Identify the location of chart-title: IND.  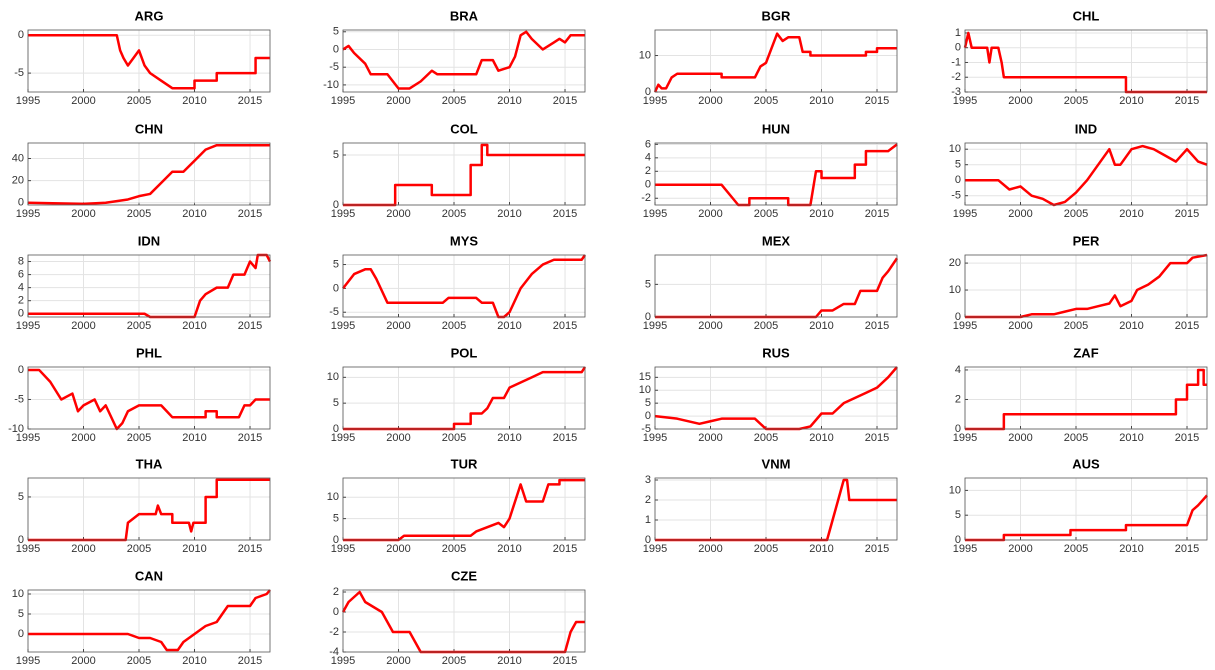
(1086, 128).